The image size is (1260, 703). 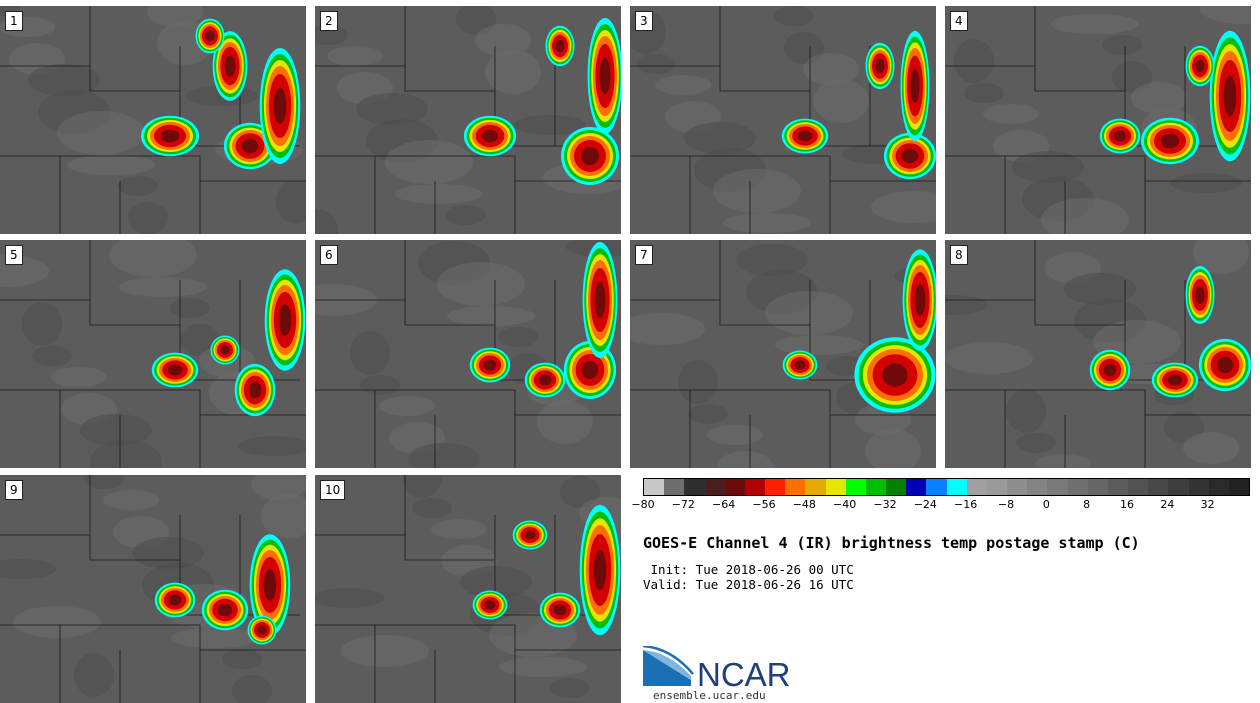 What do you see at coordinates (329, 21) in the screenshot?
I see `panel-label: 2` at bounding box center [329, 21].